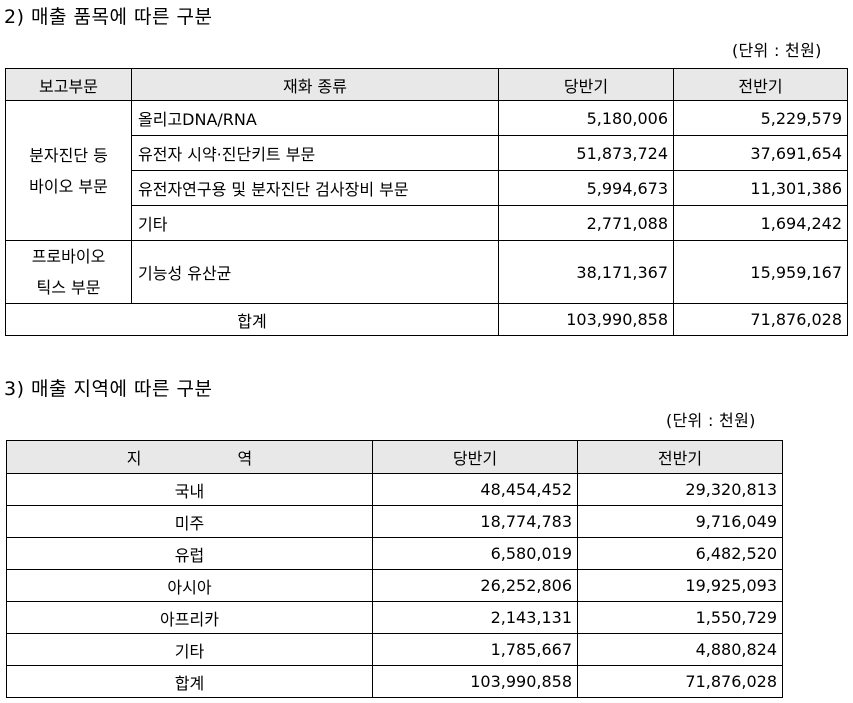 The width and height of the screenshot is (853, 703). Describe the element at coordinates (315, 84) in the screenshot. I see `header-item: 재화 종류` at that location.